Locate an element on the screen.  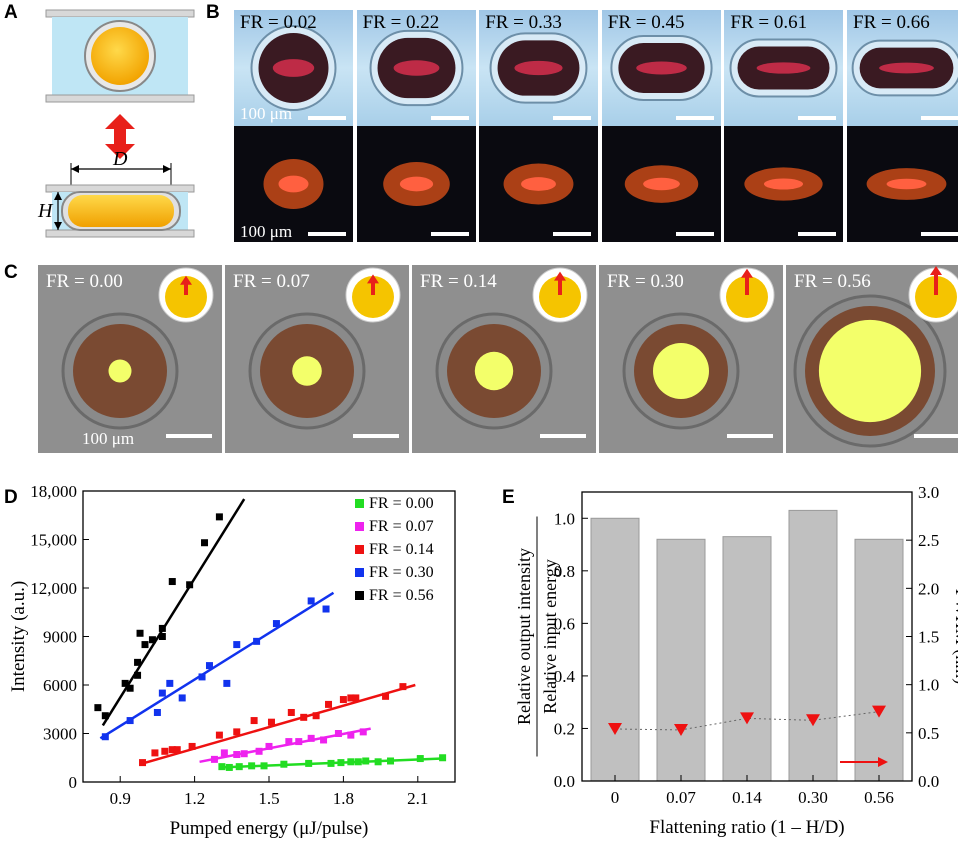
y-right-tick-label: 1.0 is located at coordinates (928, 685).